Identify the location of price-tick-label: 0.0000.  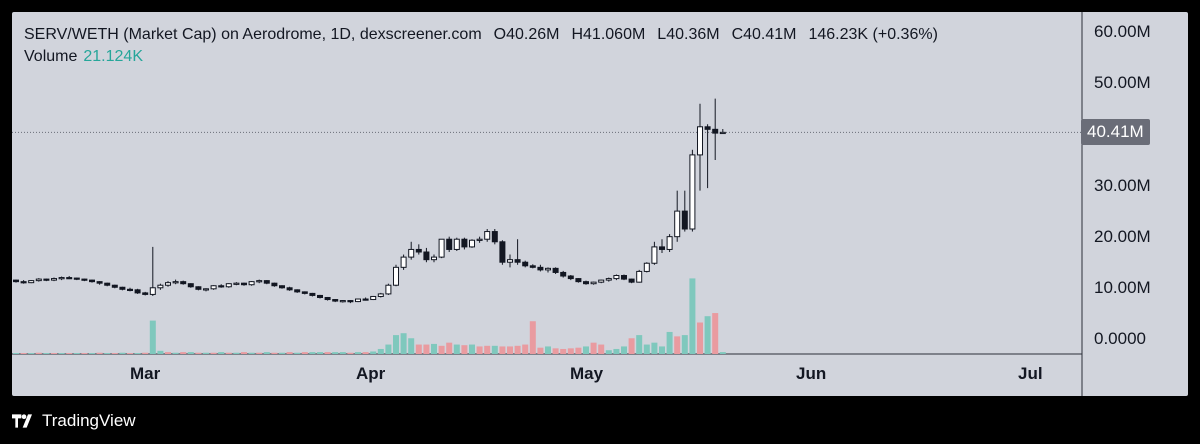
(1120, 338).